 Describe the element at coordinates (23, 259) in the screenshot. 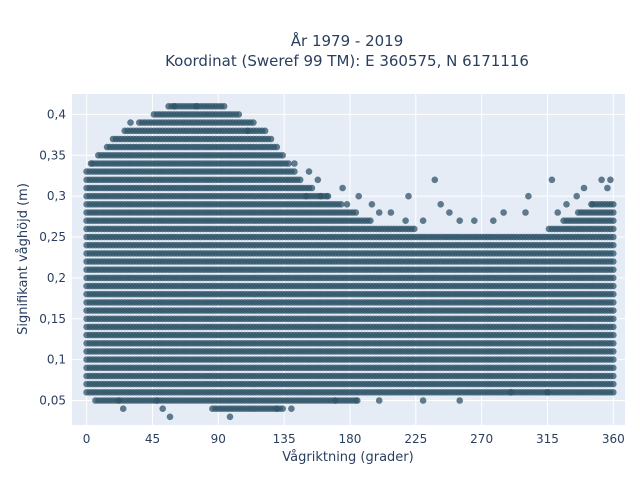

I see `y-axis-title: Signifikant våghöjd (m)` at that location.